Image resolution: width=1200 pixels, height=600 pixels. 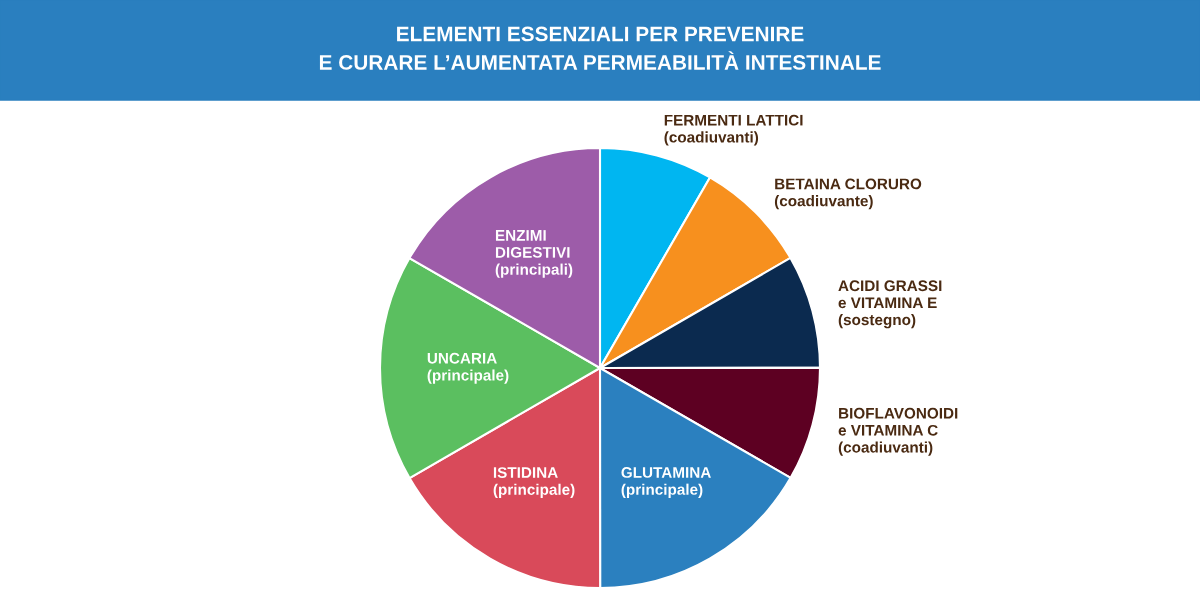 I want to click on chart-title: ELEMENTI ESSENZIALI PER PREVENIRE E CURARE L’AUMENTATA PERMEABILITÀ INTESTINALE, so click(x=600, y=48).